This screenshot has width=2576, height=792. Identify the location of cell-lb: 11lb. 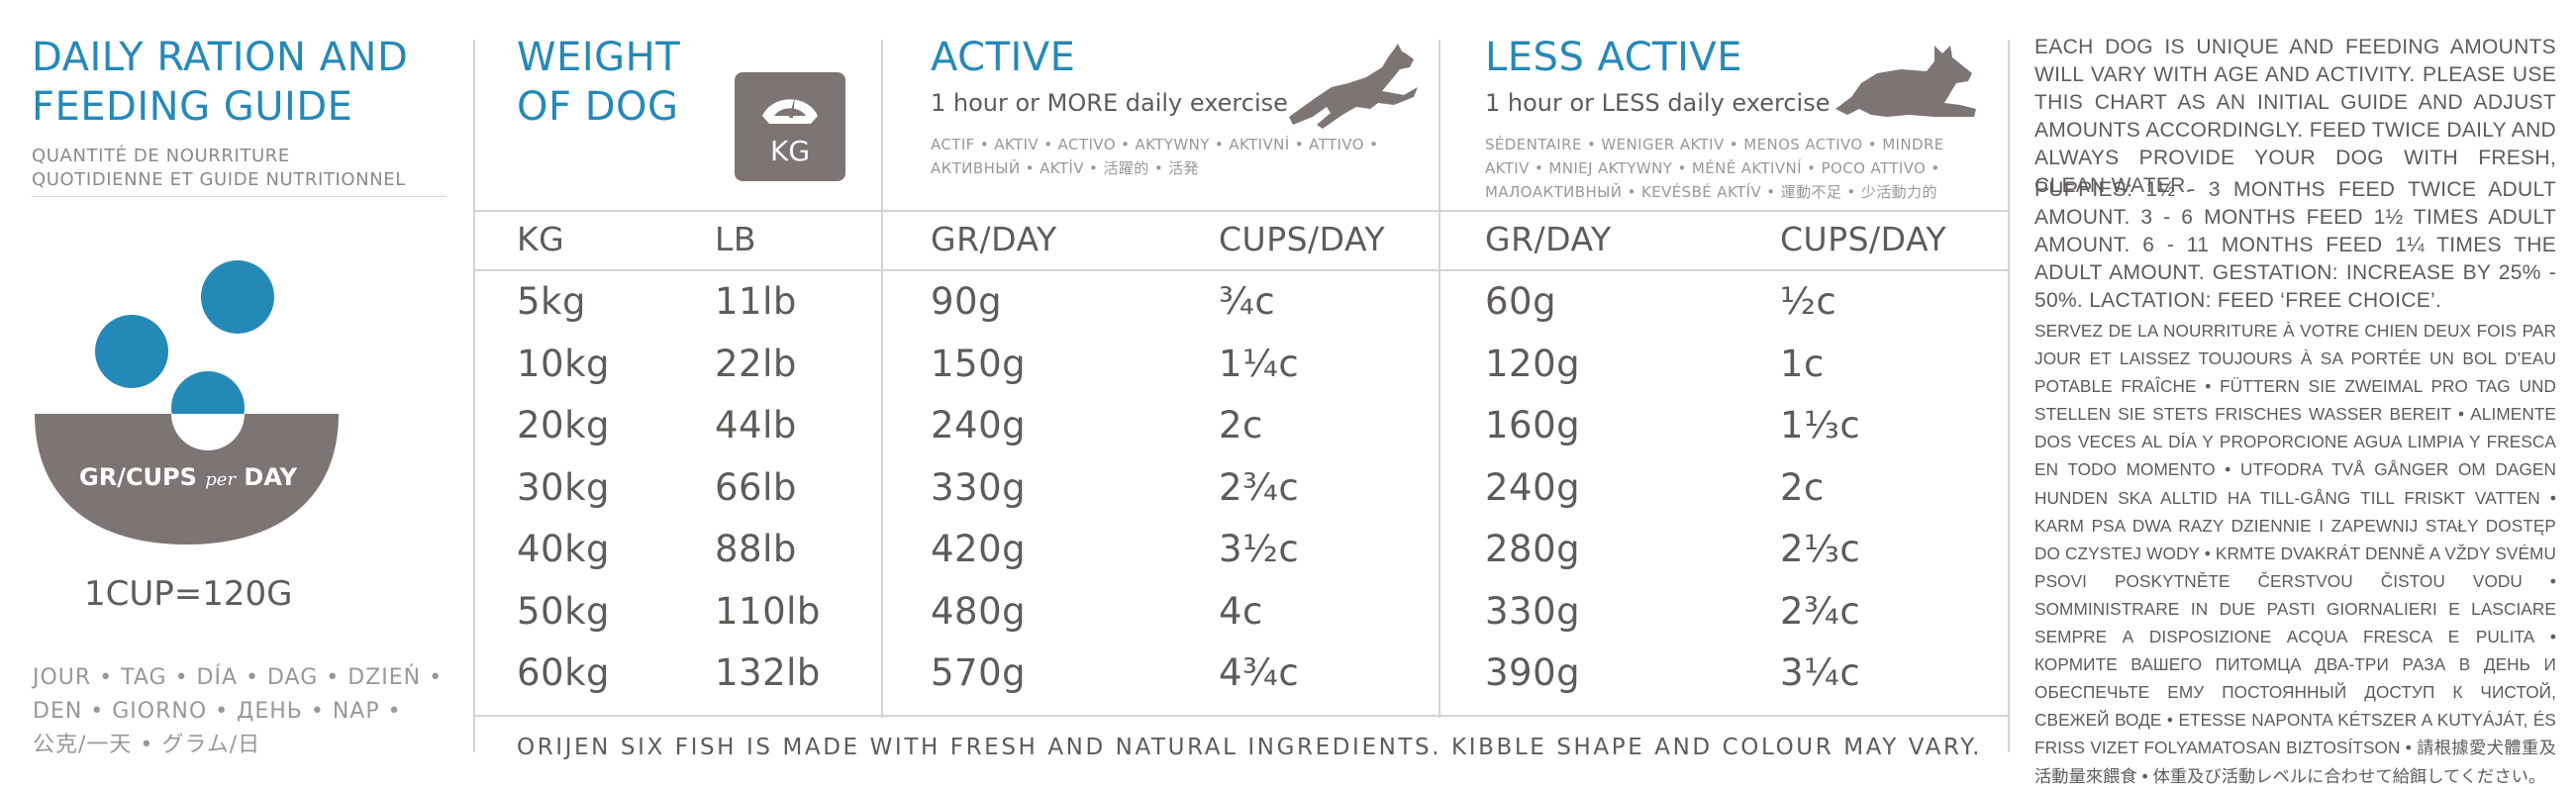
(756, 301).